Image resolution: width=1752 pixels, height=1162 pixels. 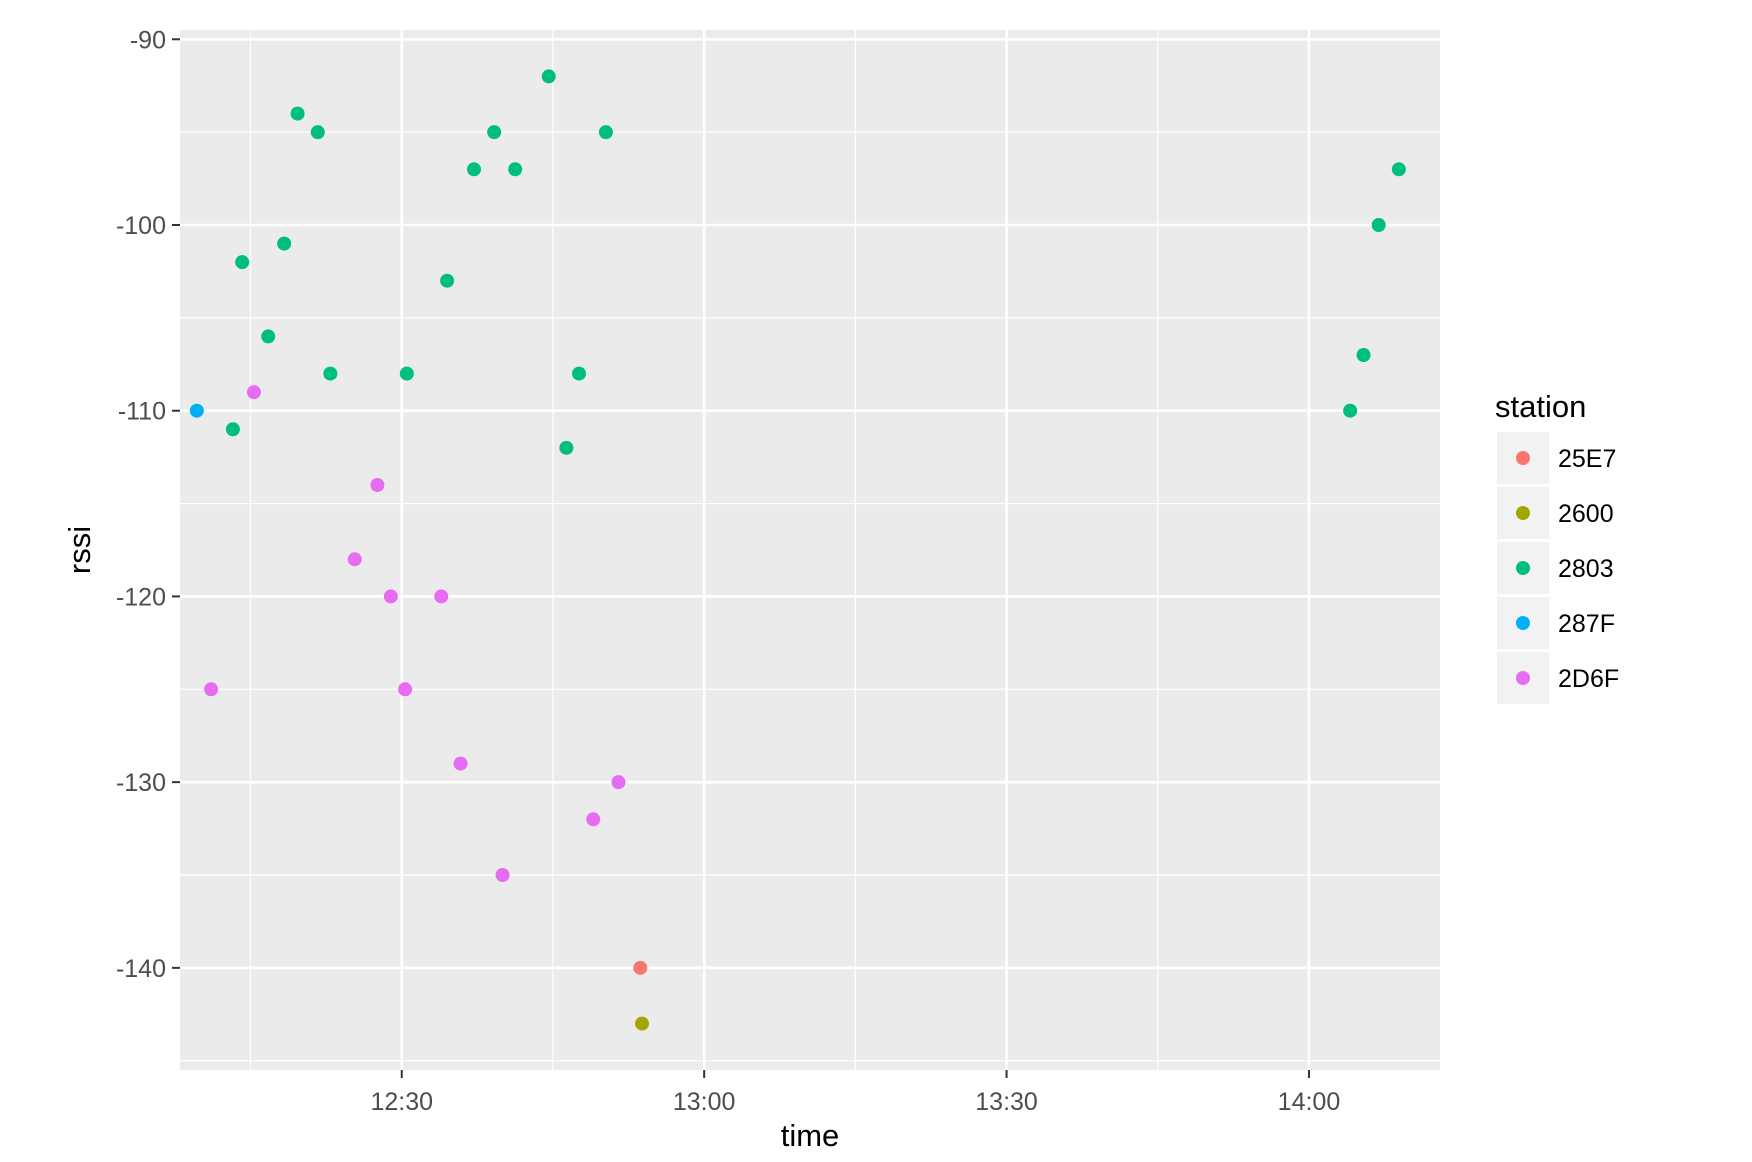 What do you see at coordinates (1586, 624) in the screenshot?
I see `legend-label: 287F` at bounding box center [1586, 624].